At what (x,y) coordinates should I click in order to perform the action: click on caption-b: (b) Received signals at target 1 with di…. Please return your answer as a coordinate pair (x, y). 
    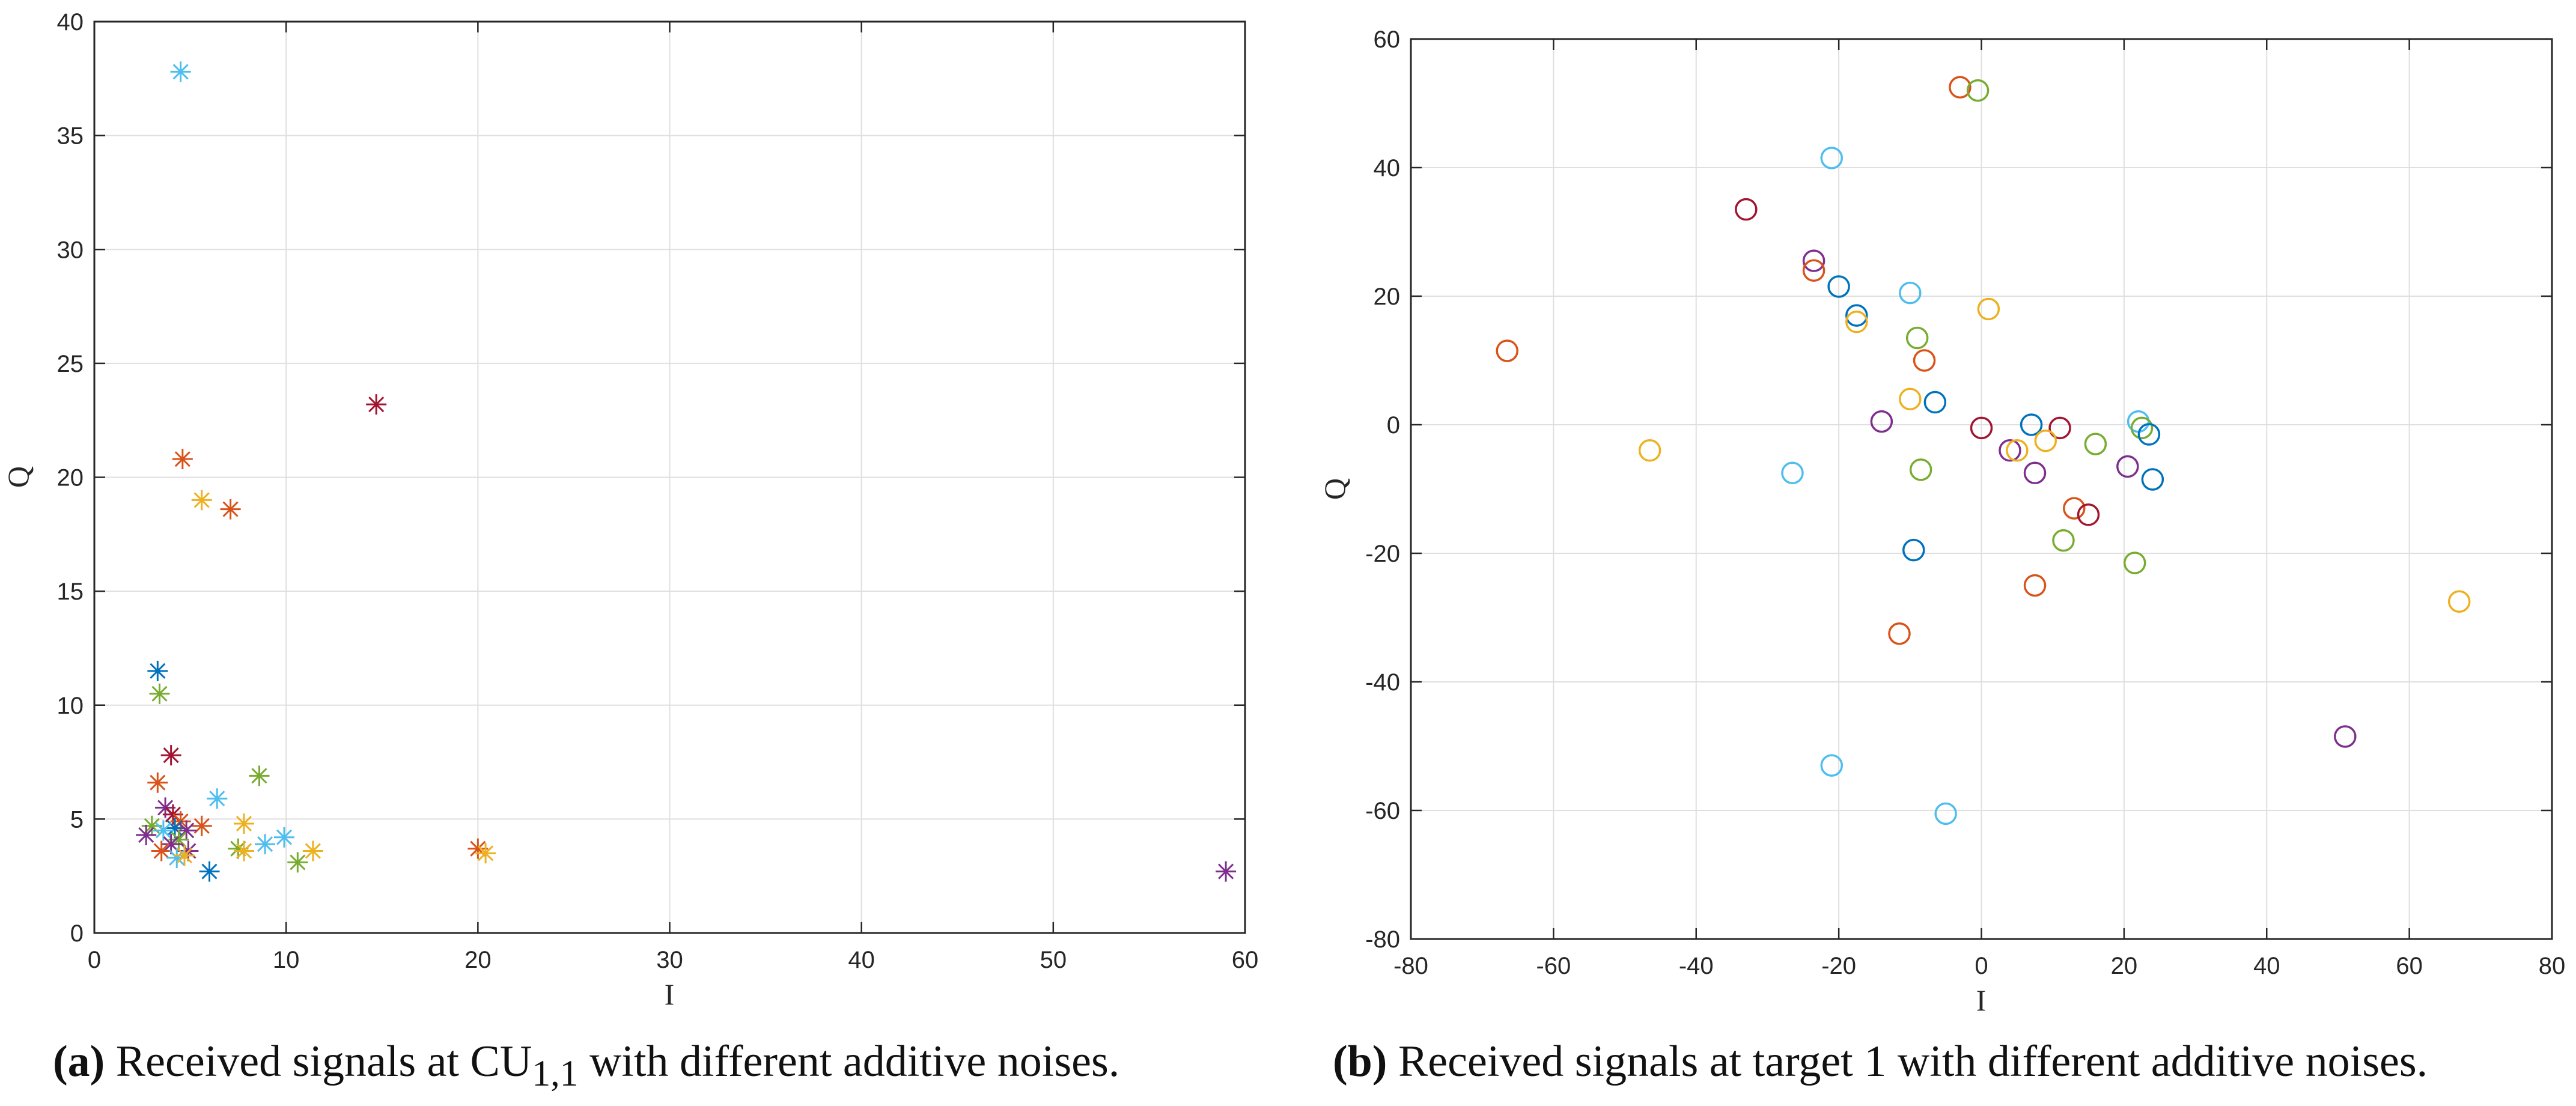
    Looking at the image, I should click on (1880, 1061).